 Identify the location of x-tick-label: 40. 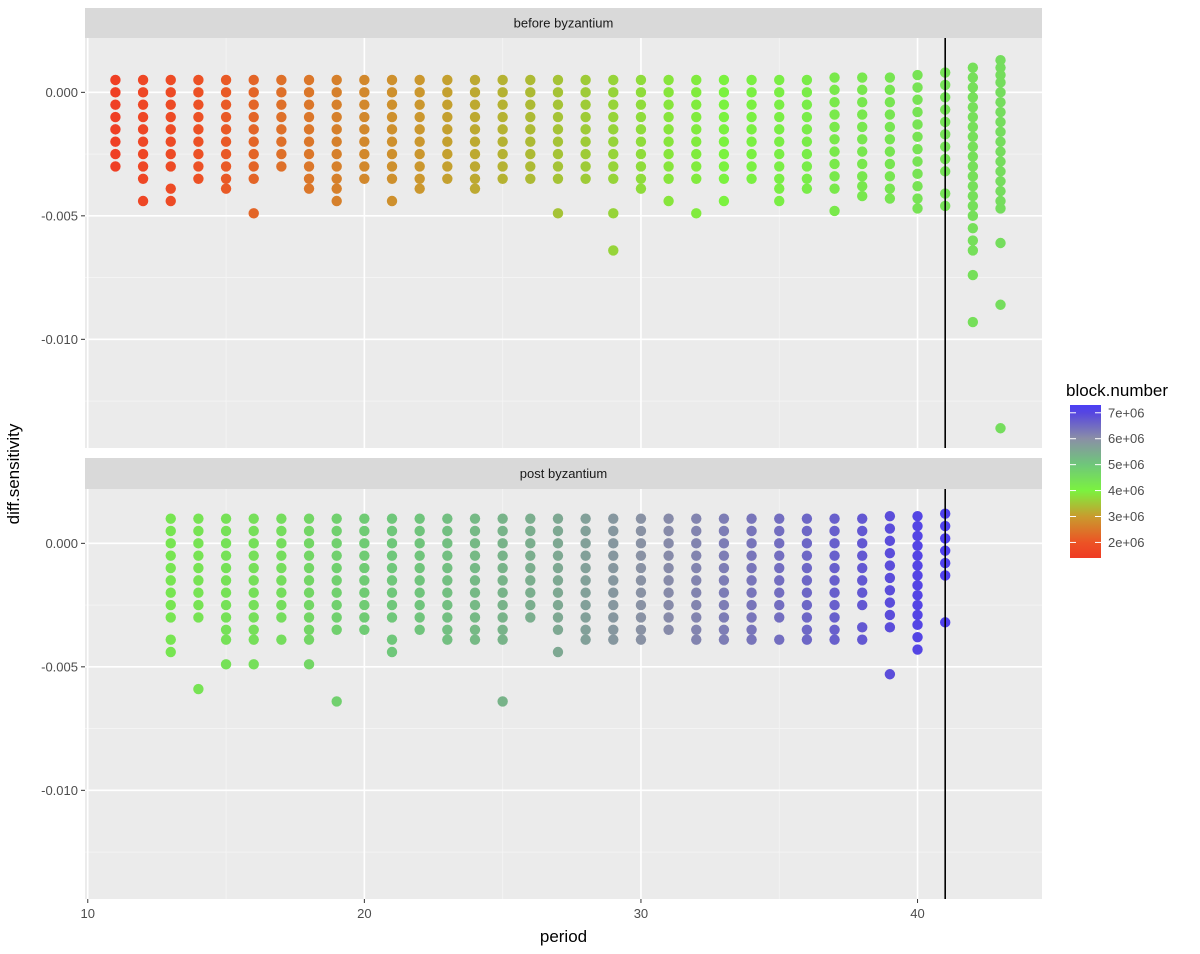
(917, 913).